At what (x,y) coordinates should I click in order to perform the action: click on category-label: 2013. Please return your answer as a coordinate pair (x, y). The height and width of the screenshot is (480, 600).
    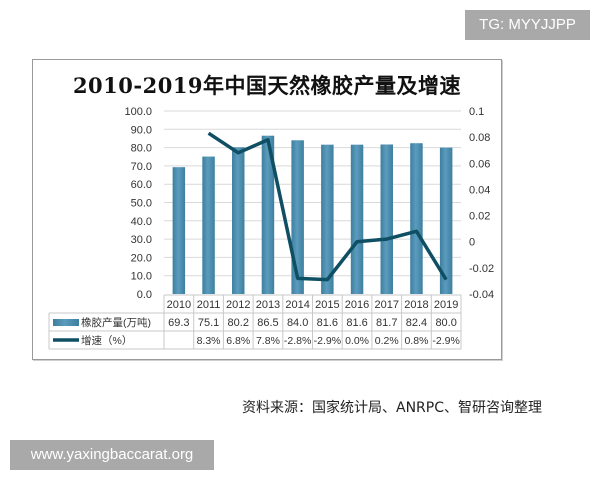
    Looking at the image, I should click on (268, 305).